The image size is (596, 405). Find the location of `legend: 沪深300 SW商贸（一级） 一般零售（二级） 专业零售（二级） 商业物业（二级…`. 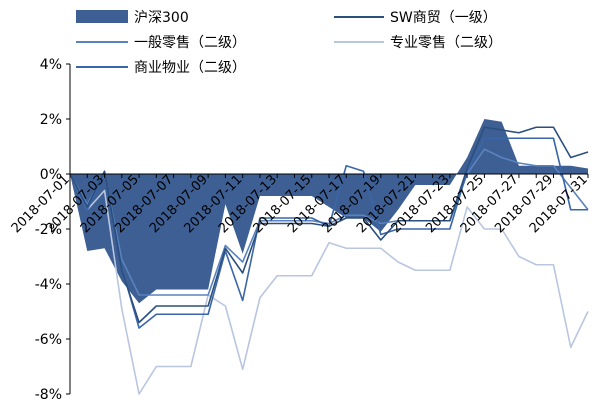

legend: 沪深300 SW商贸（一级） 一般零售（二级） 专业零售（二级） 商业物业（二级… is located at coordinates (289, 43).